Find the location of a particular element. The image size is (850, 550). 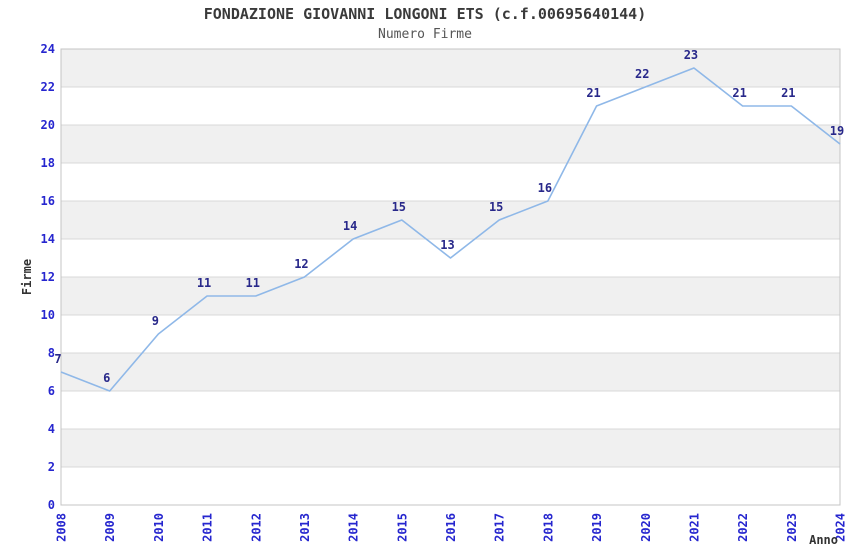

x-tick-label: 2015 is located at coordinates (402, 527).